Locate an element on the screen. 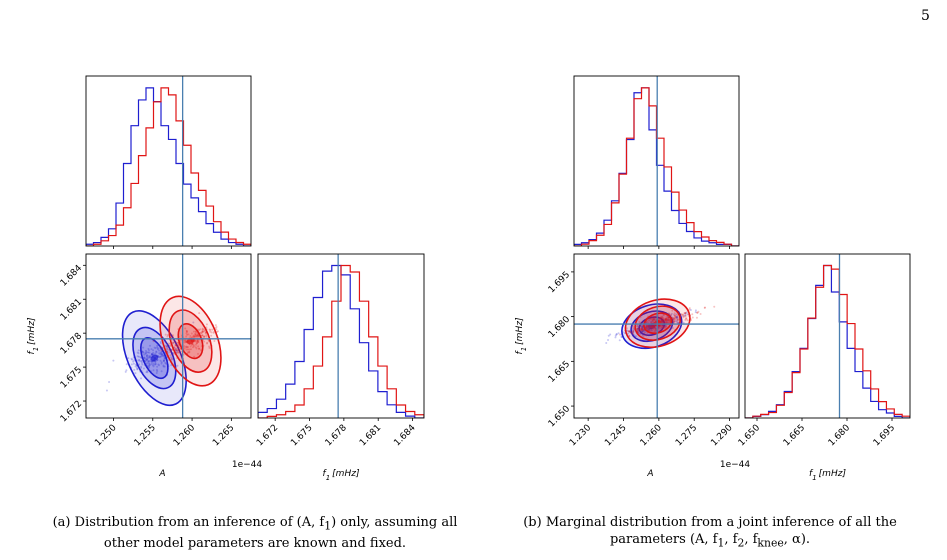 This screenshot has height=560, width=947. axis-label-sub: 1 is located at coordinates (524, 349).